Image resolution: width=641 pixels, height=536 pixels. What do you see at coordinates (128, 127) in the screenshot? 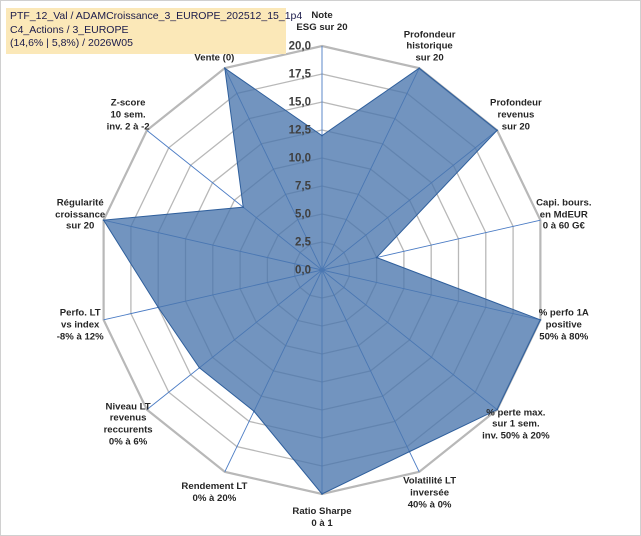
I see `axis-label-line: inv. 2 à -2` at bounding box center [128, 127].